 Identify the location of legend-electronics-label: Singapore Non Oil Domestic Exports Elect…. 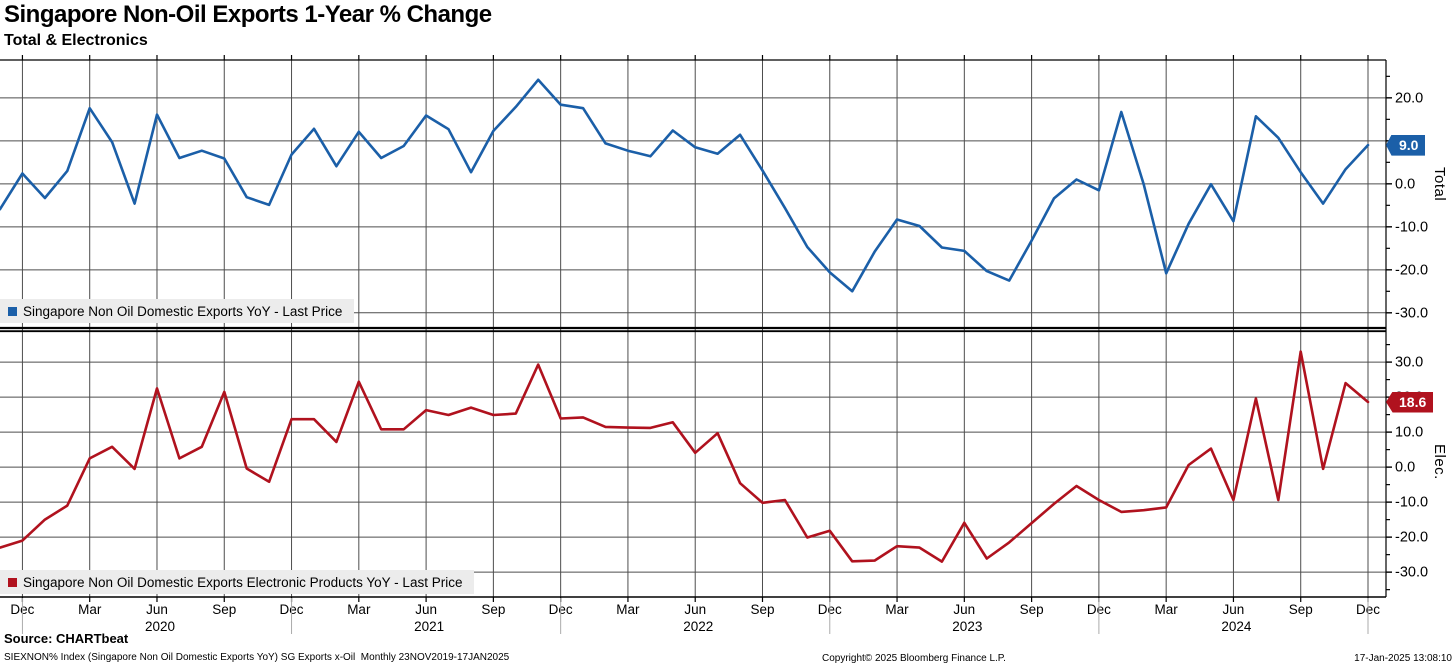
(243, 582).